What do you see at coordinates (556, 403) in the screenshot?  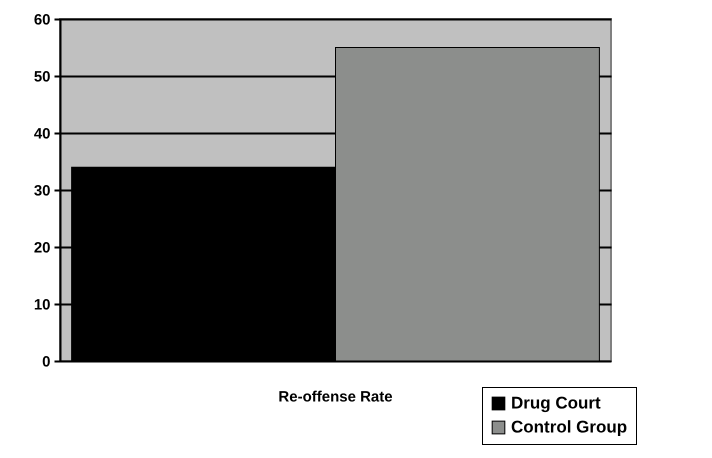 I see `legend-label: Drug Court` at bounding box center [556, 403].